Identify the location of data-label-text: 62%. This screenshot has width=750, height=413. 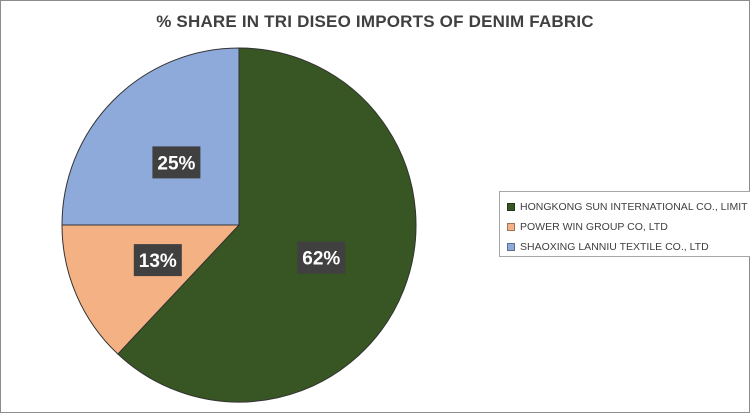
(321, 259).